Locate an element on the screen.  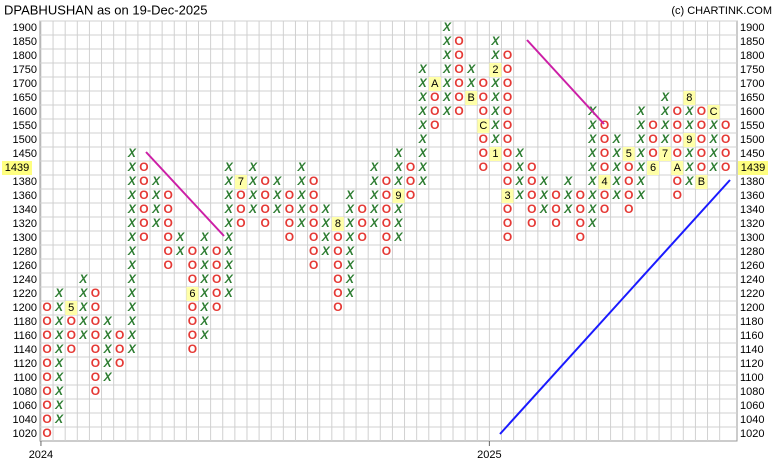
y-tick-label-right: 1020 is located at coordinates (752, 434).